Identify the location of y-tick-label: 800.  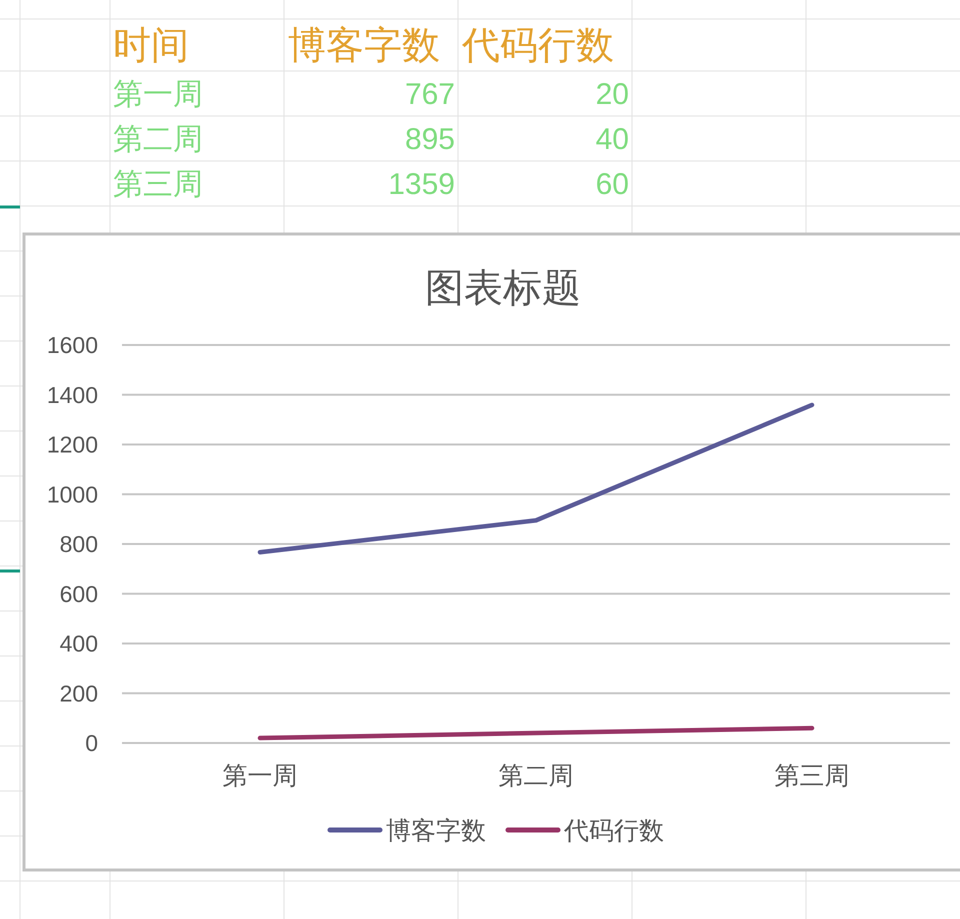
(79, 544).